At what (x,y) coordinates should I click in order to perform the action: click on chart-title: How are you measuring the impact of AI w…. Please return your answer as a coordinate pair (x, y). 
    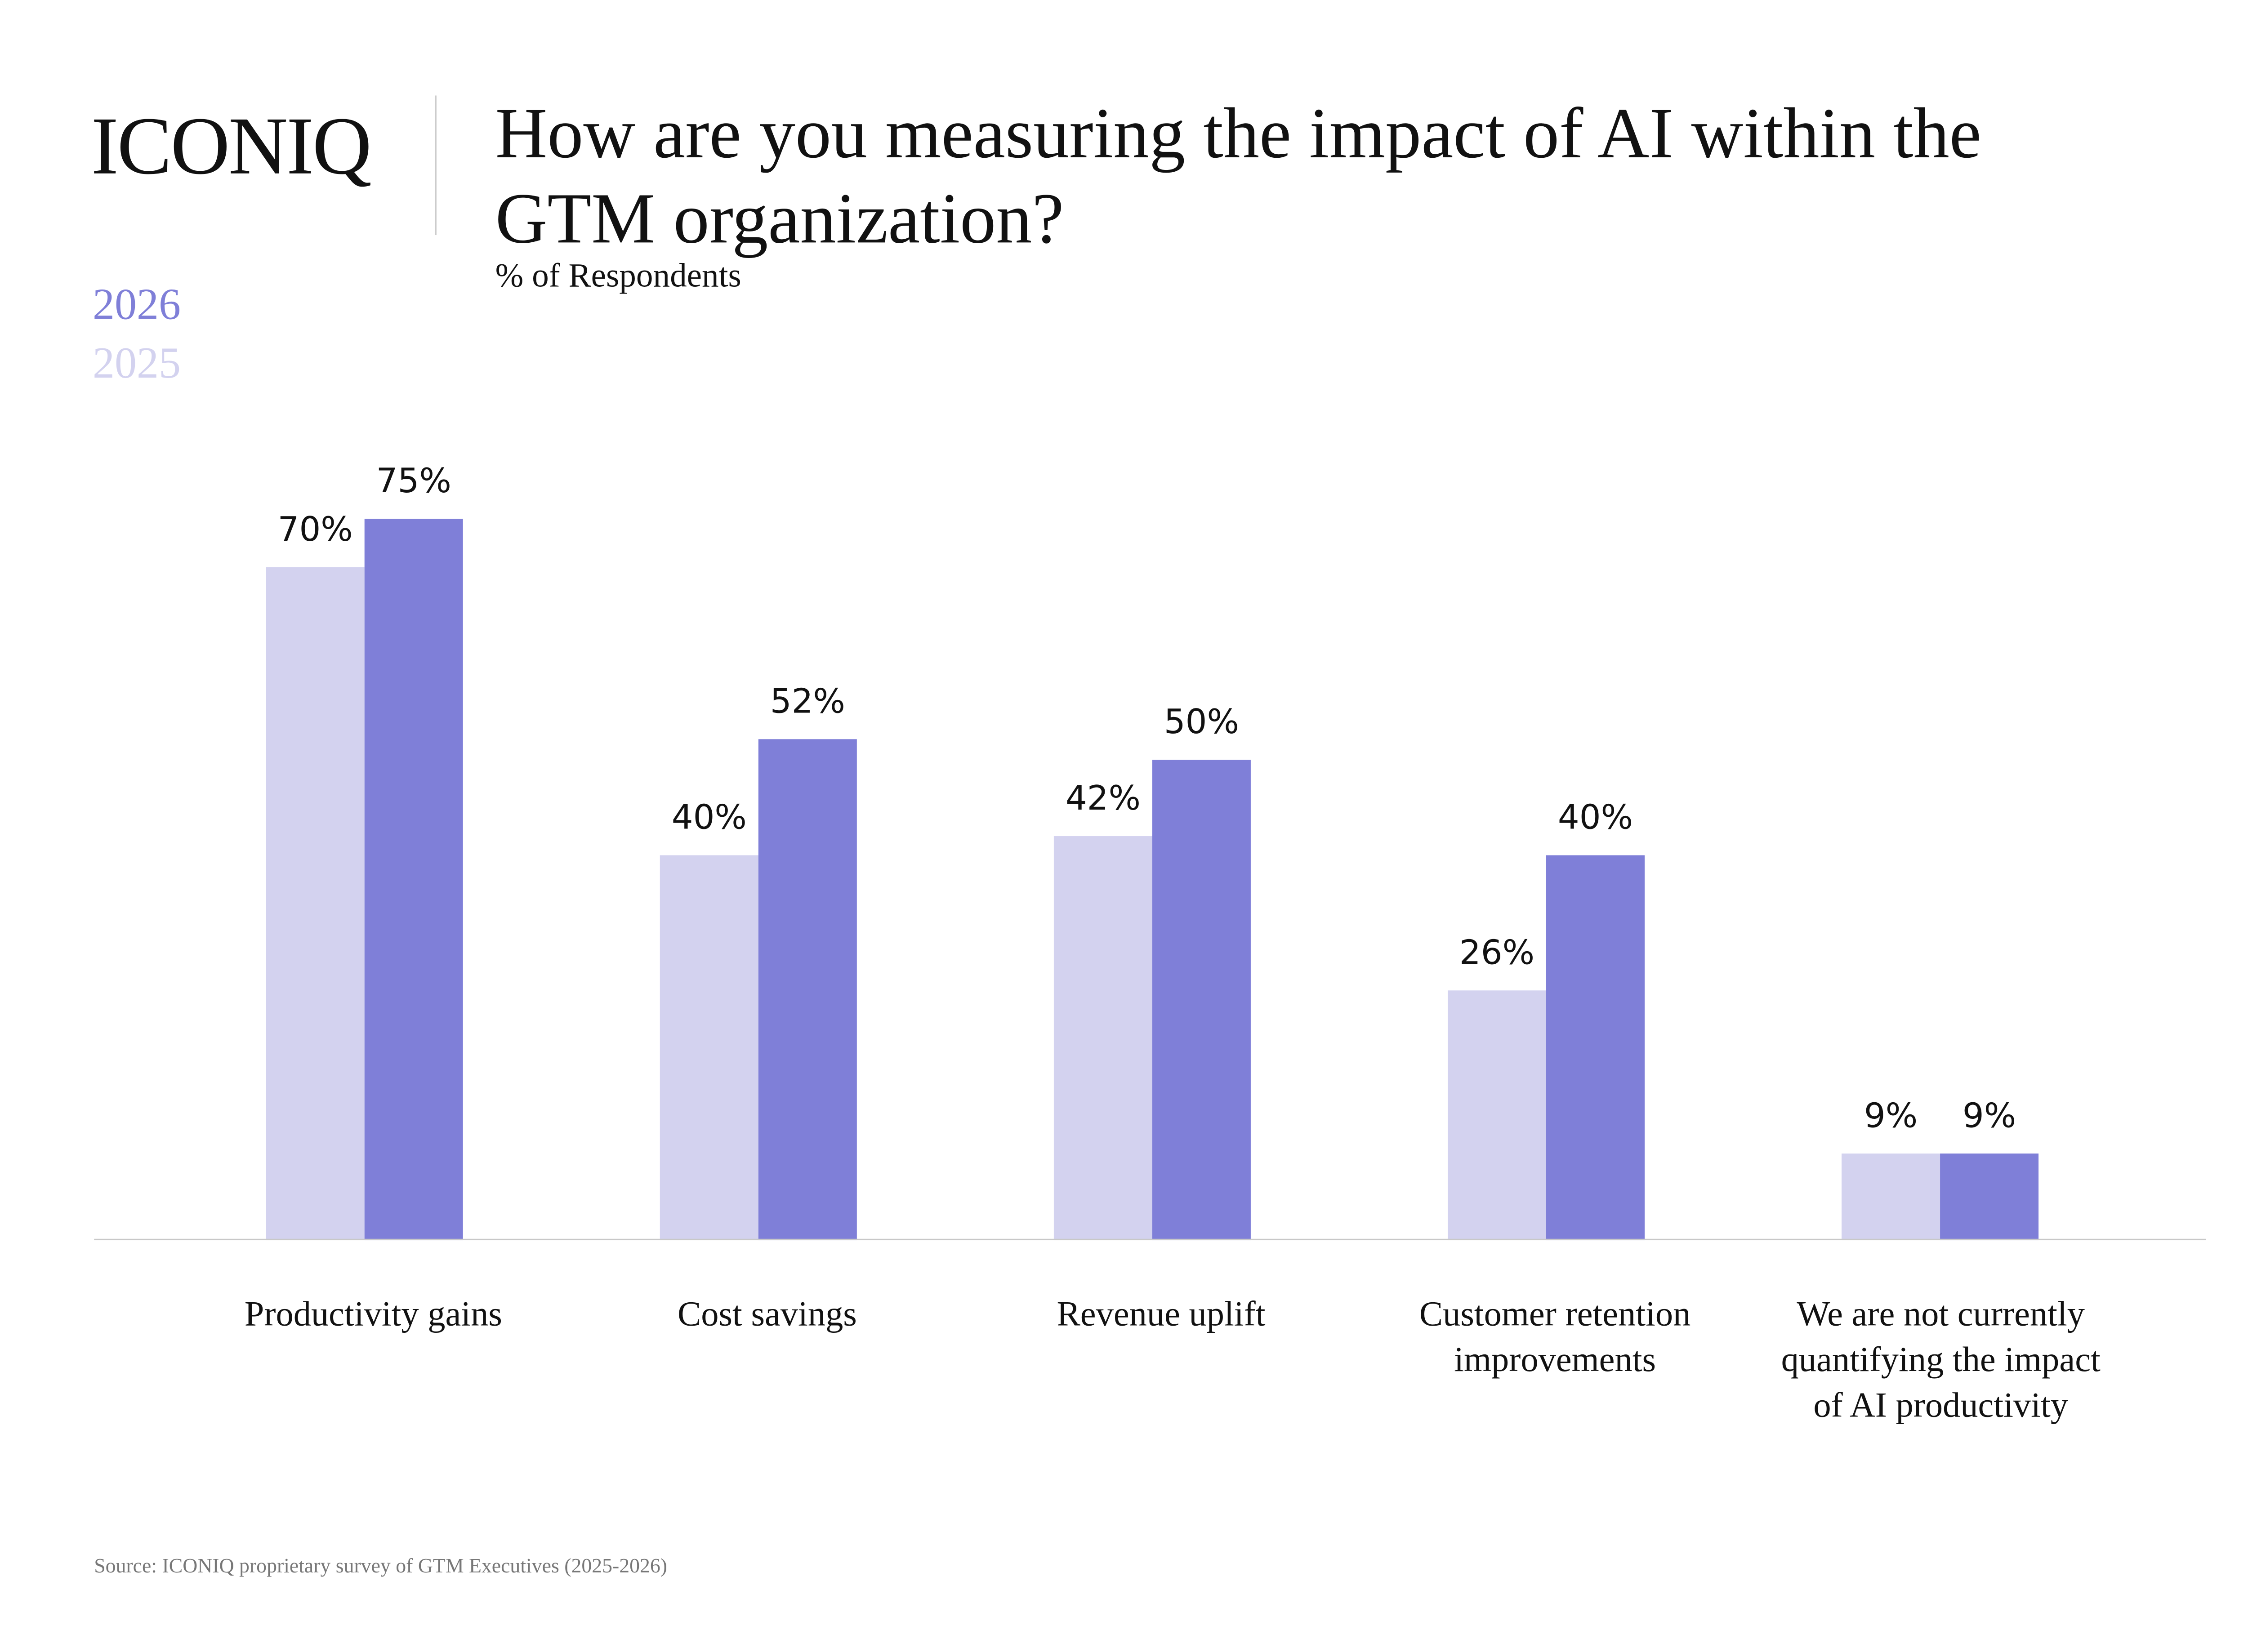
    Looking at the image, I should click on (1238, 176).